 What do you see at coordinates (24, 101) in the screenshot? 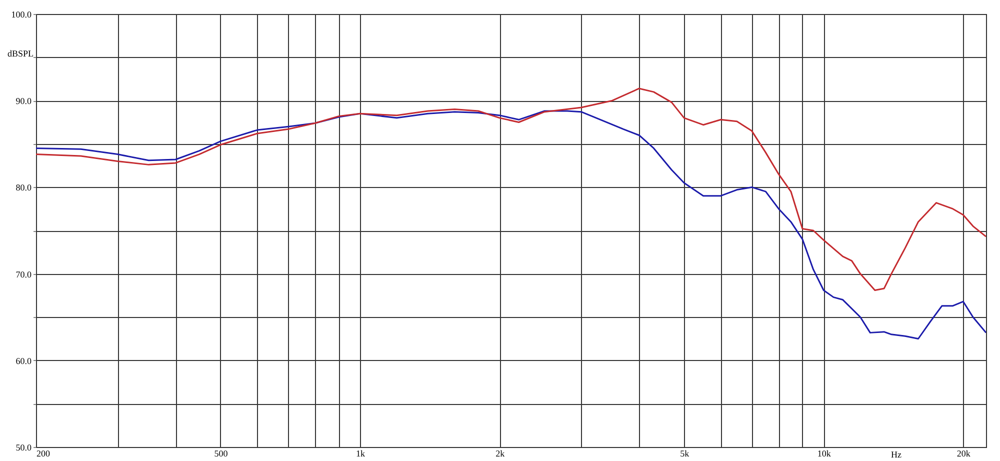
I see `y-tick-label: 90.0` at bounding box center [24, 101].